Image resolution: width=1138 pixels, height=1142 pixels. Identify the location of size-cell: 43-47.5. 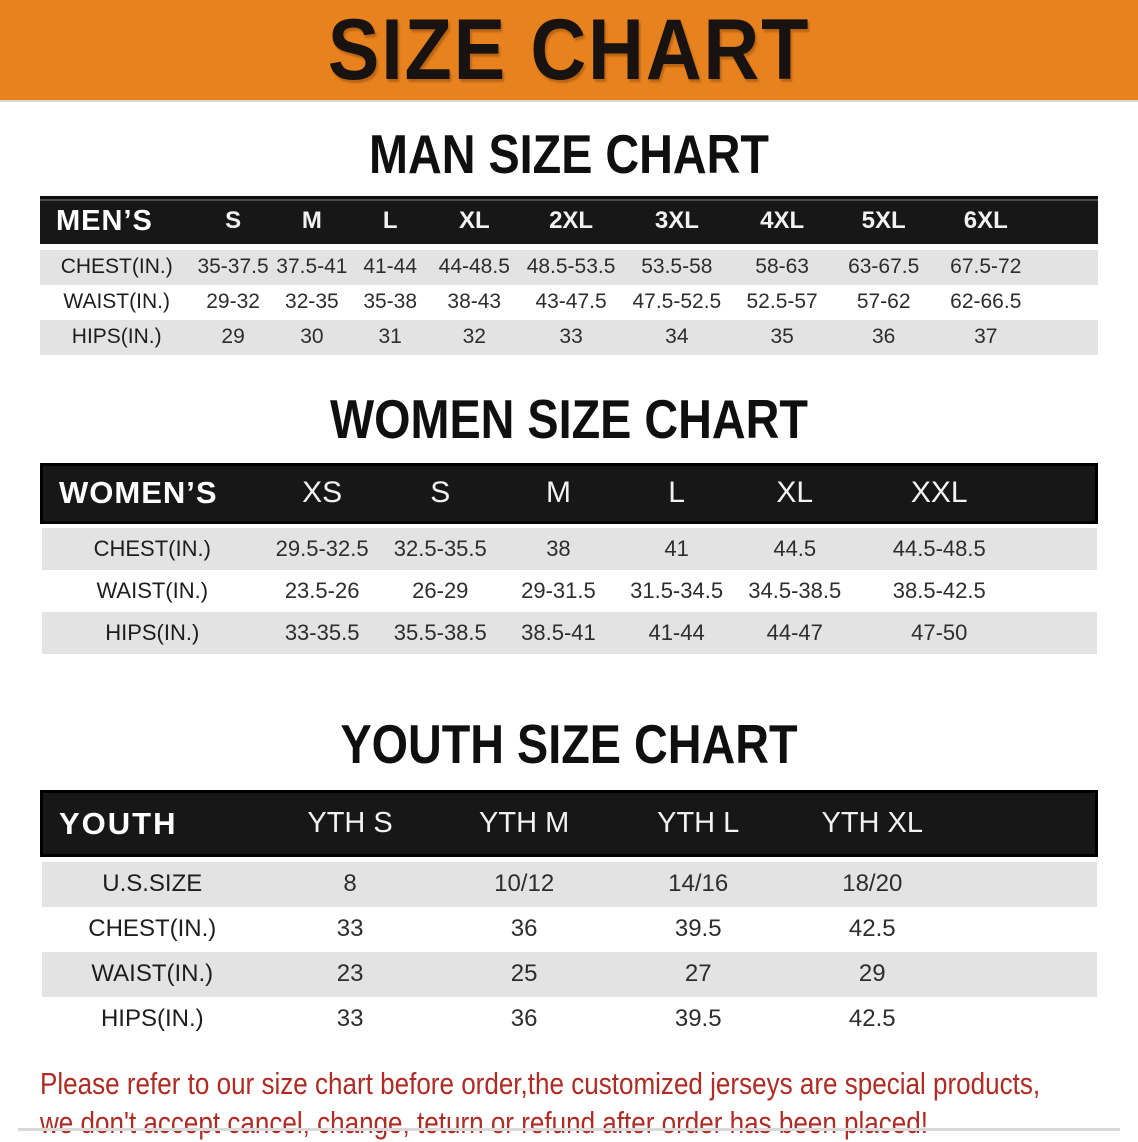
(571, 301).